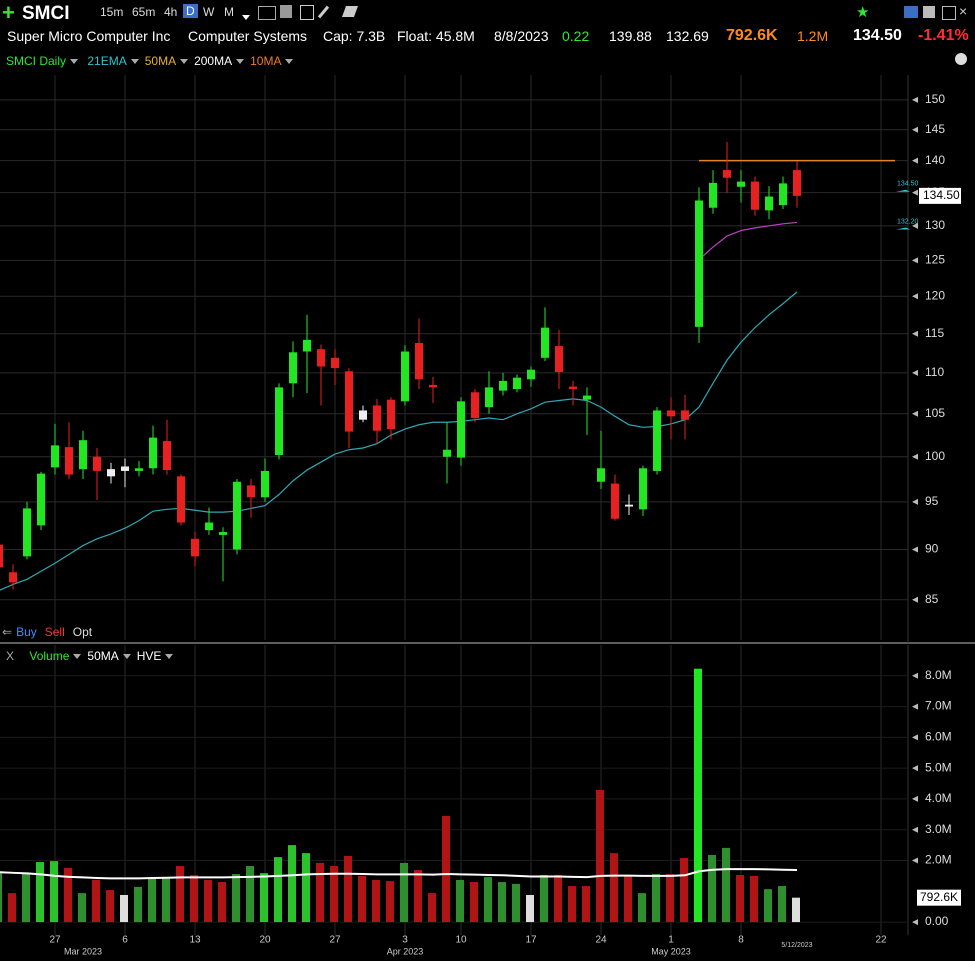 The width and height of the screenshot is (975, 961). Describe the element at coordinates (796, 945) in the screenshot. I see `cursor-date-label: 5/12/2023` at that location.